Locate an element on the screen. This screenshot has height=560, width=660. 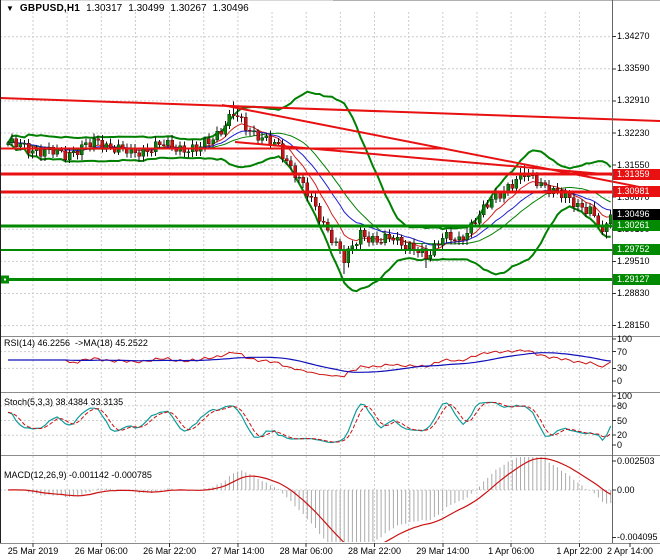
price-scale-label: 1.28150 is located at coordinates (633, 325).